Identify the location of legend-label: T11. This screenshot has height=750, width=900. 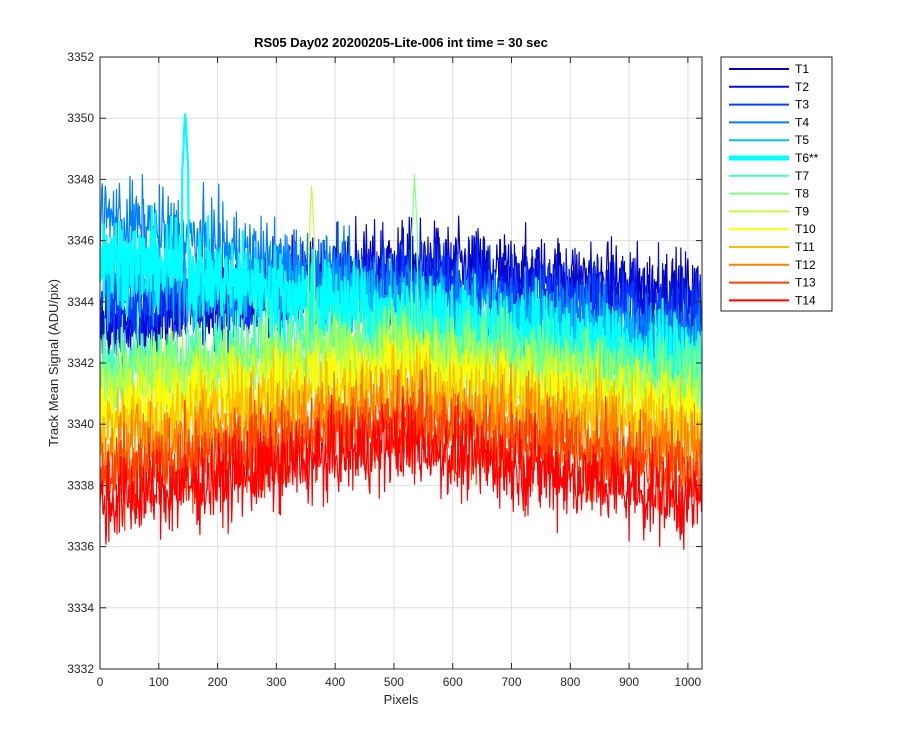
(805, 247).